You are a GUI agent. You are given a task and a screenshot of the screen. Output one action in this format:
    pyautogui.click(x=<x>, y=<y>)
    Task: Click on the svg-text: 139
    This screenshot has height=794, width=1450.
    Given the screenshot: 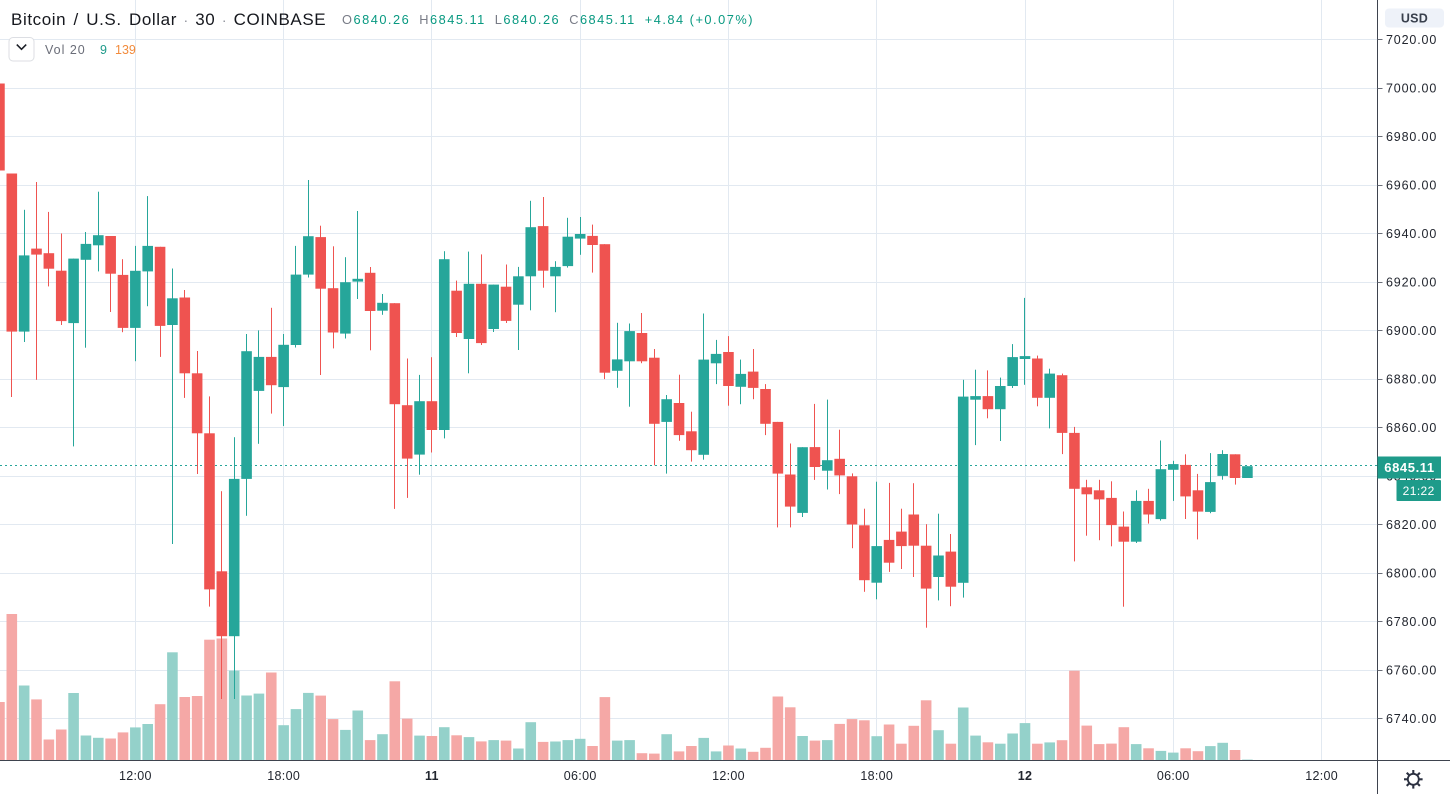 What is the action you would take?
    pyautogui.click(x=125, y=50)
    